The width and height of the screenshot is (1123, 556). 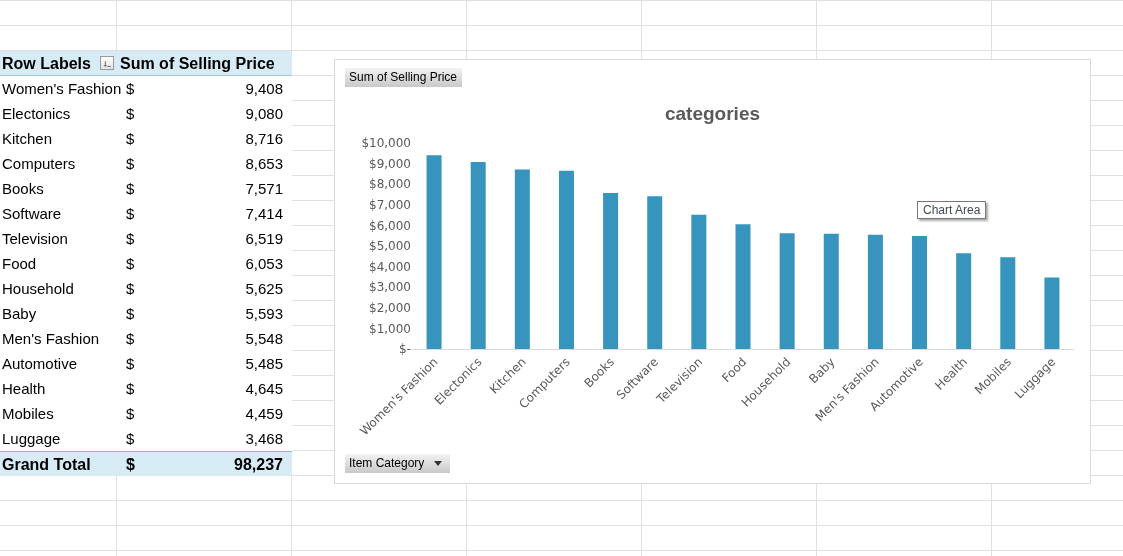 What do you see at coordinates (31, 438) in the screenshot?
I see `category-label: Luggage` at bounding box center [31, 438].